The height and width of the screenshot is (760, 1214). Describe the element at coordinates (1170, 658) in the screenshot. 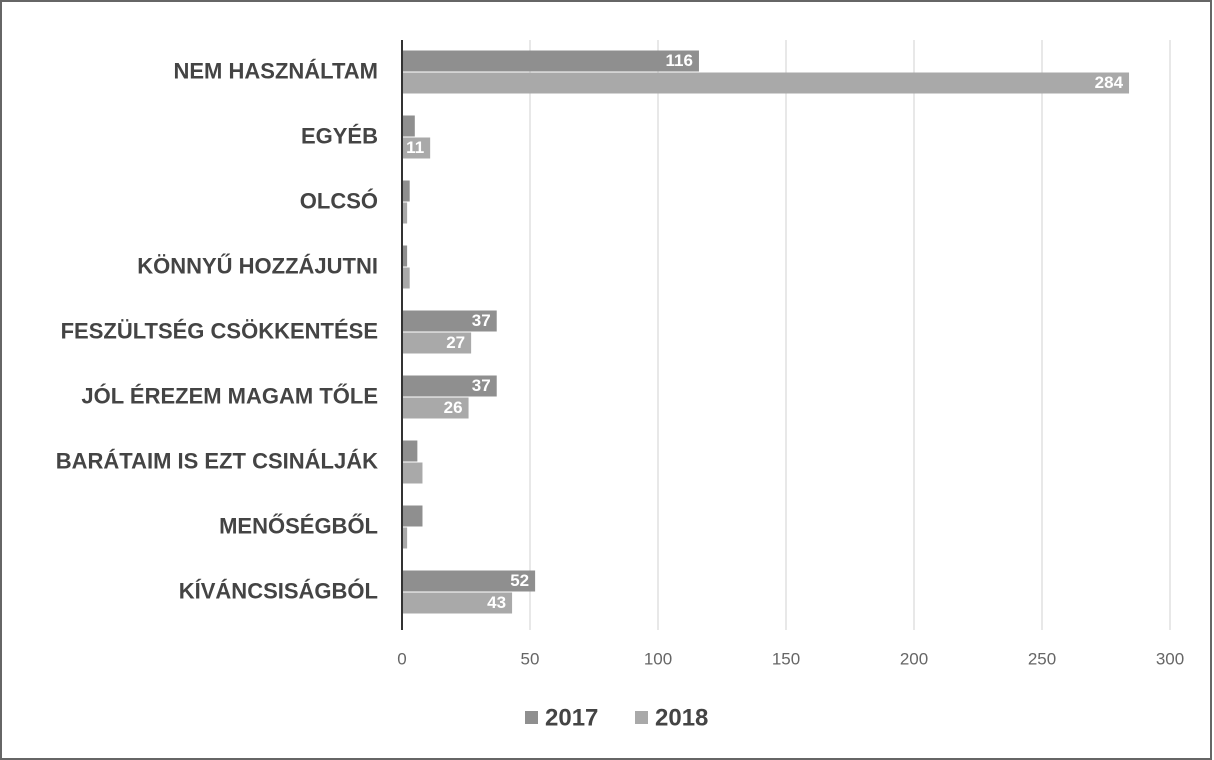

I see `x-tick-label: 300` at that location.